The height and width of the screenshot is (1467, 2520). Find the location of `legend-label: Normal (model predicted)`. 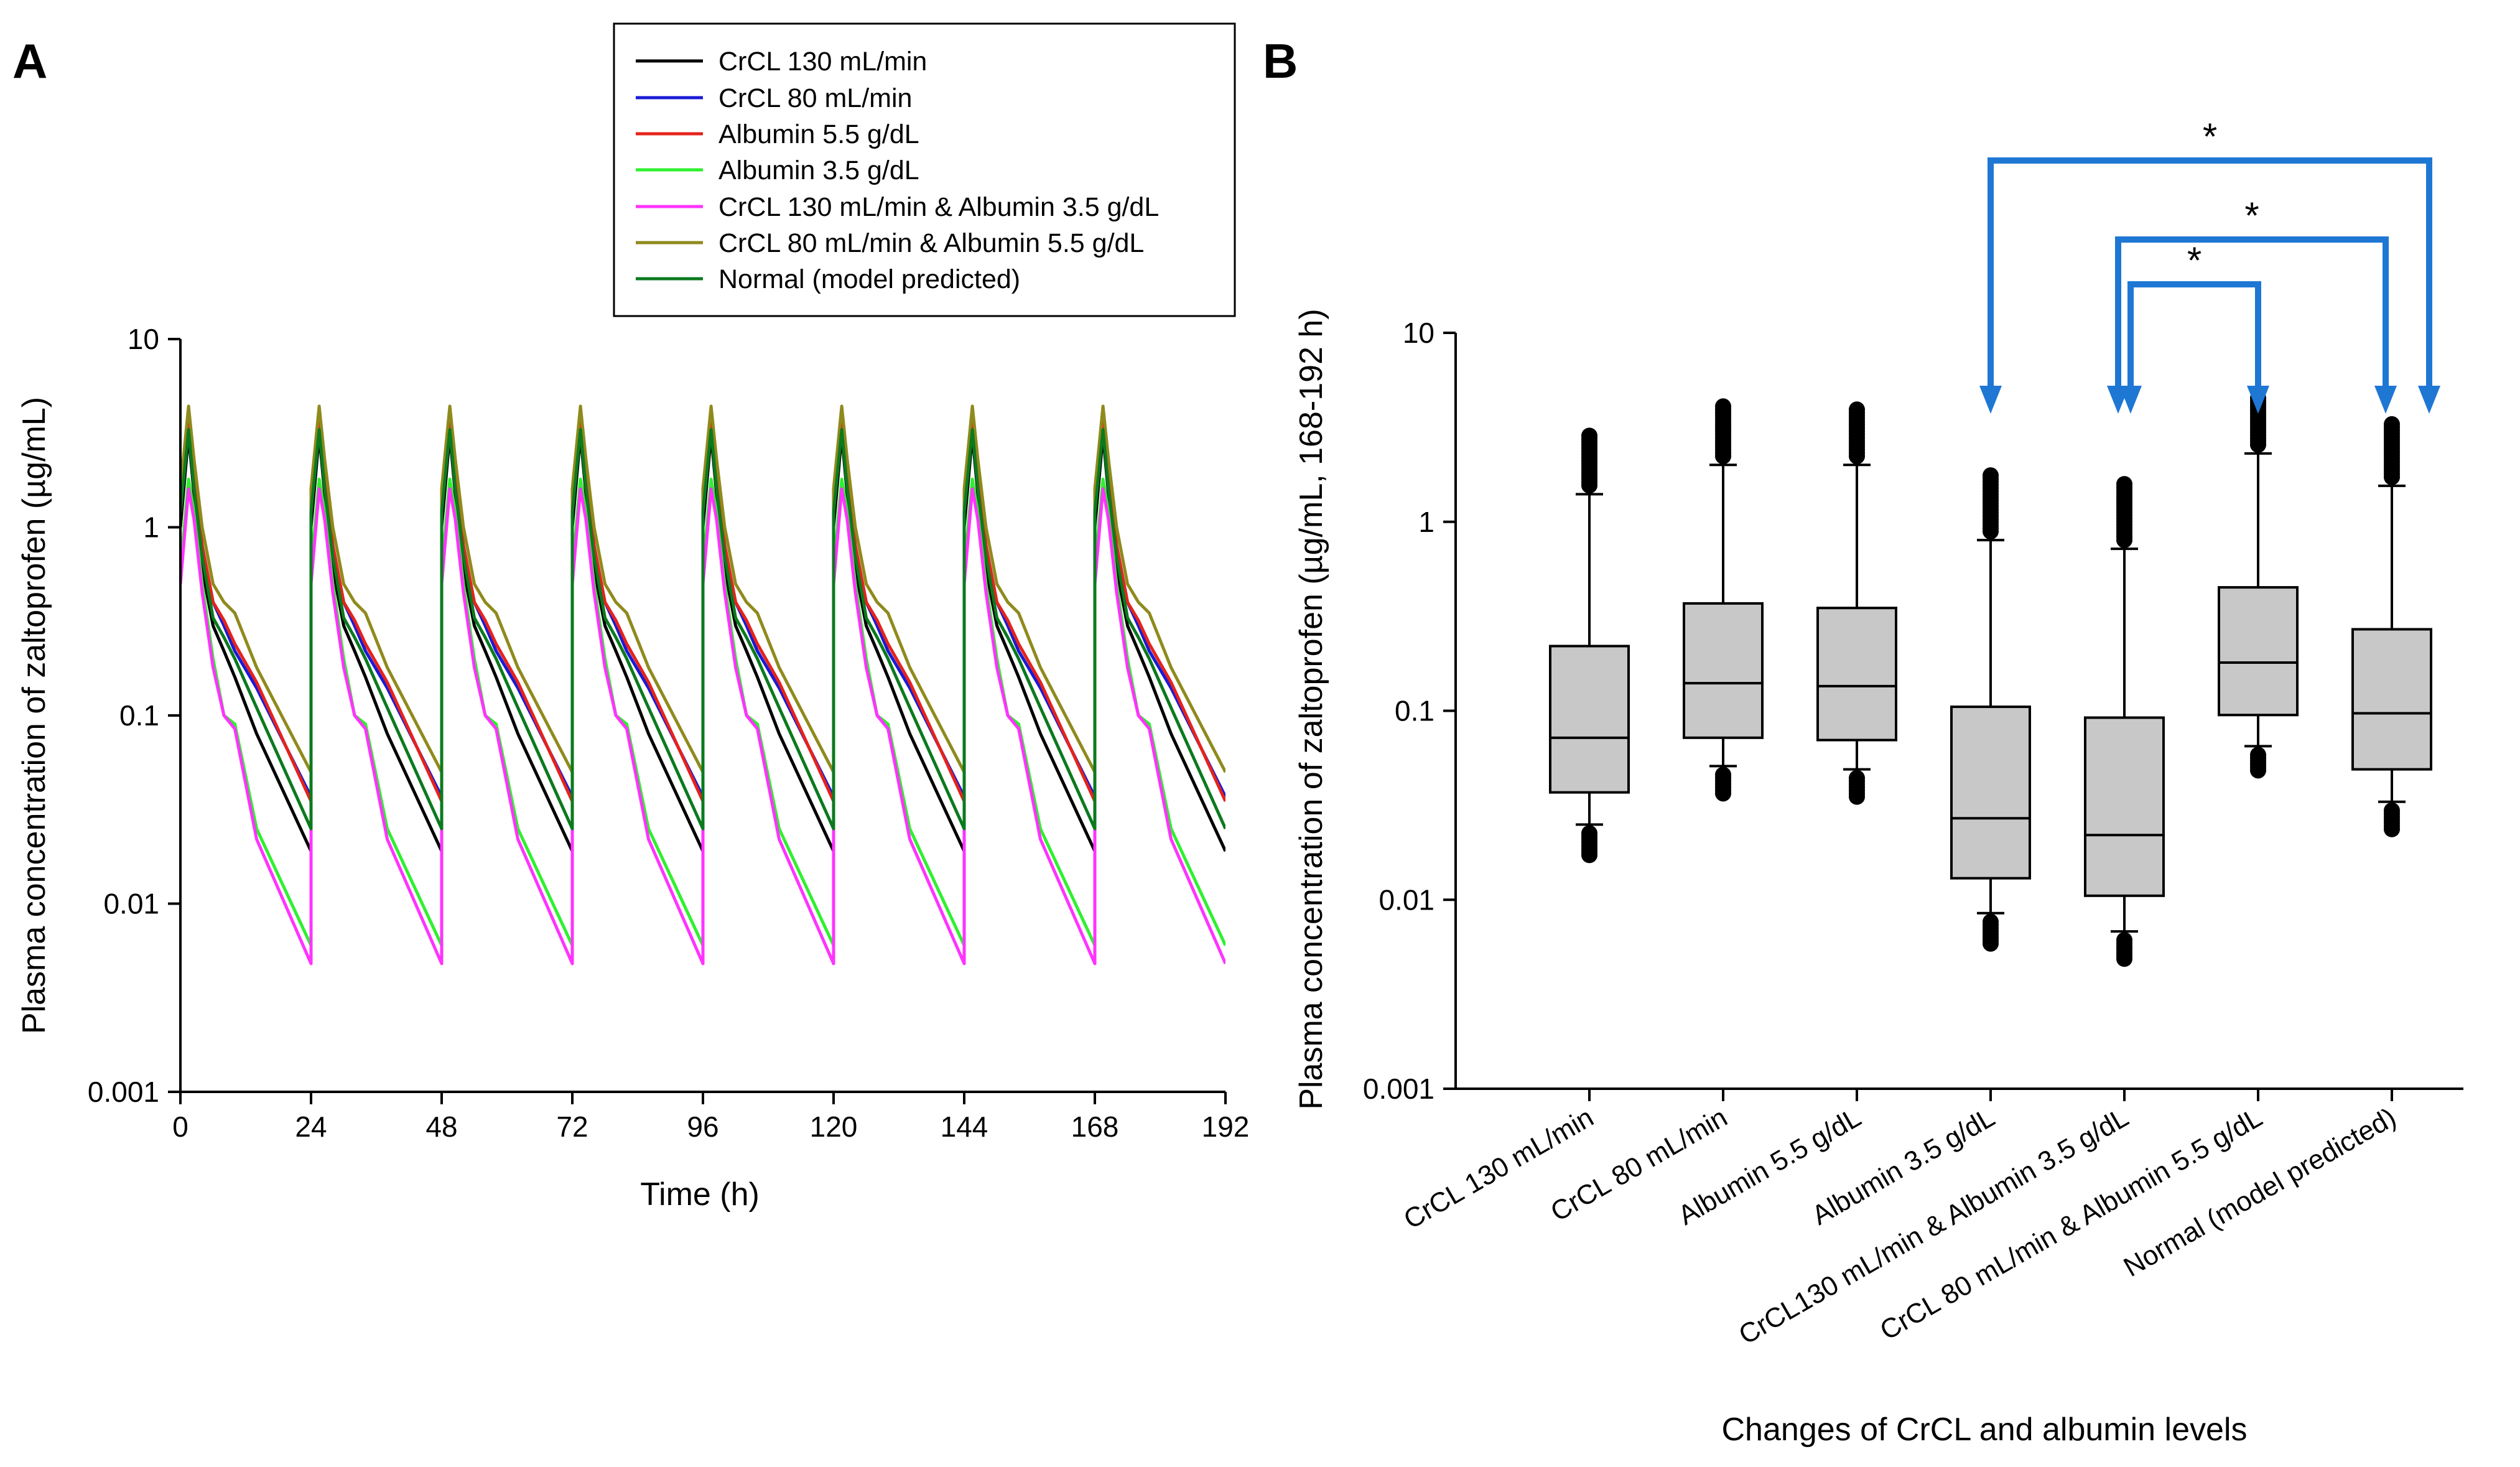

legend-label: Normal (model predicted) is located at coordinates (869, 279).